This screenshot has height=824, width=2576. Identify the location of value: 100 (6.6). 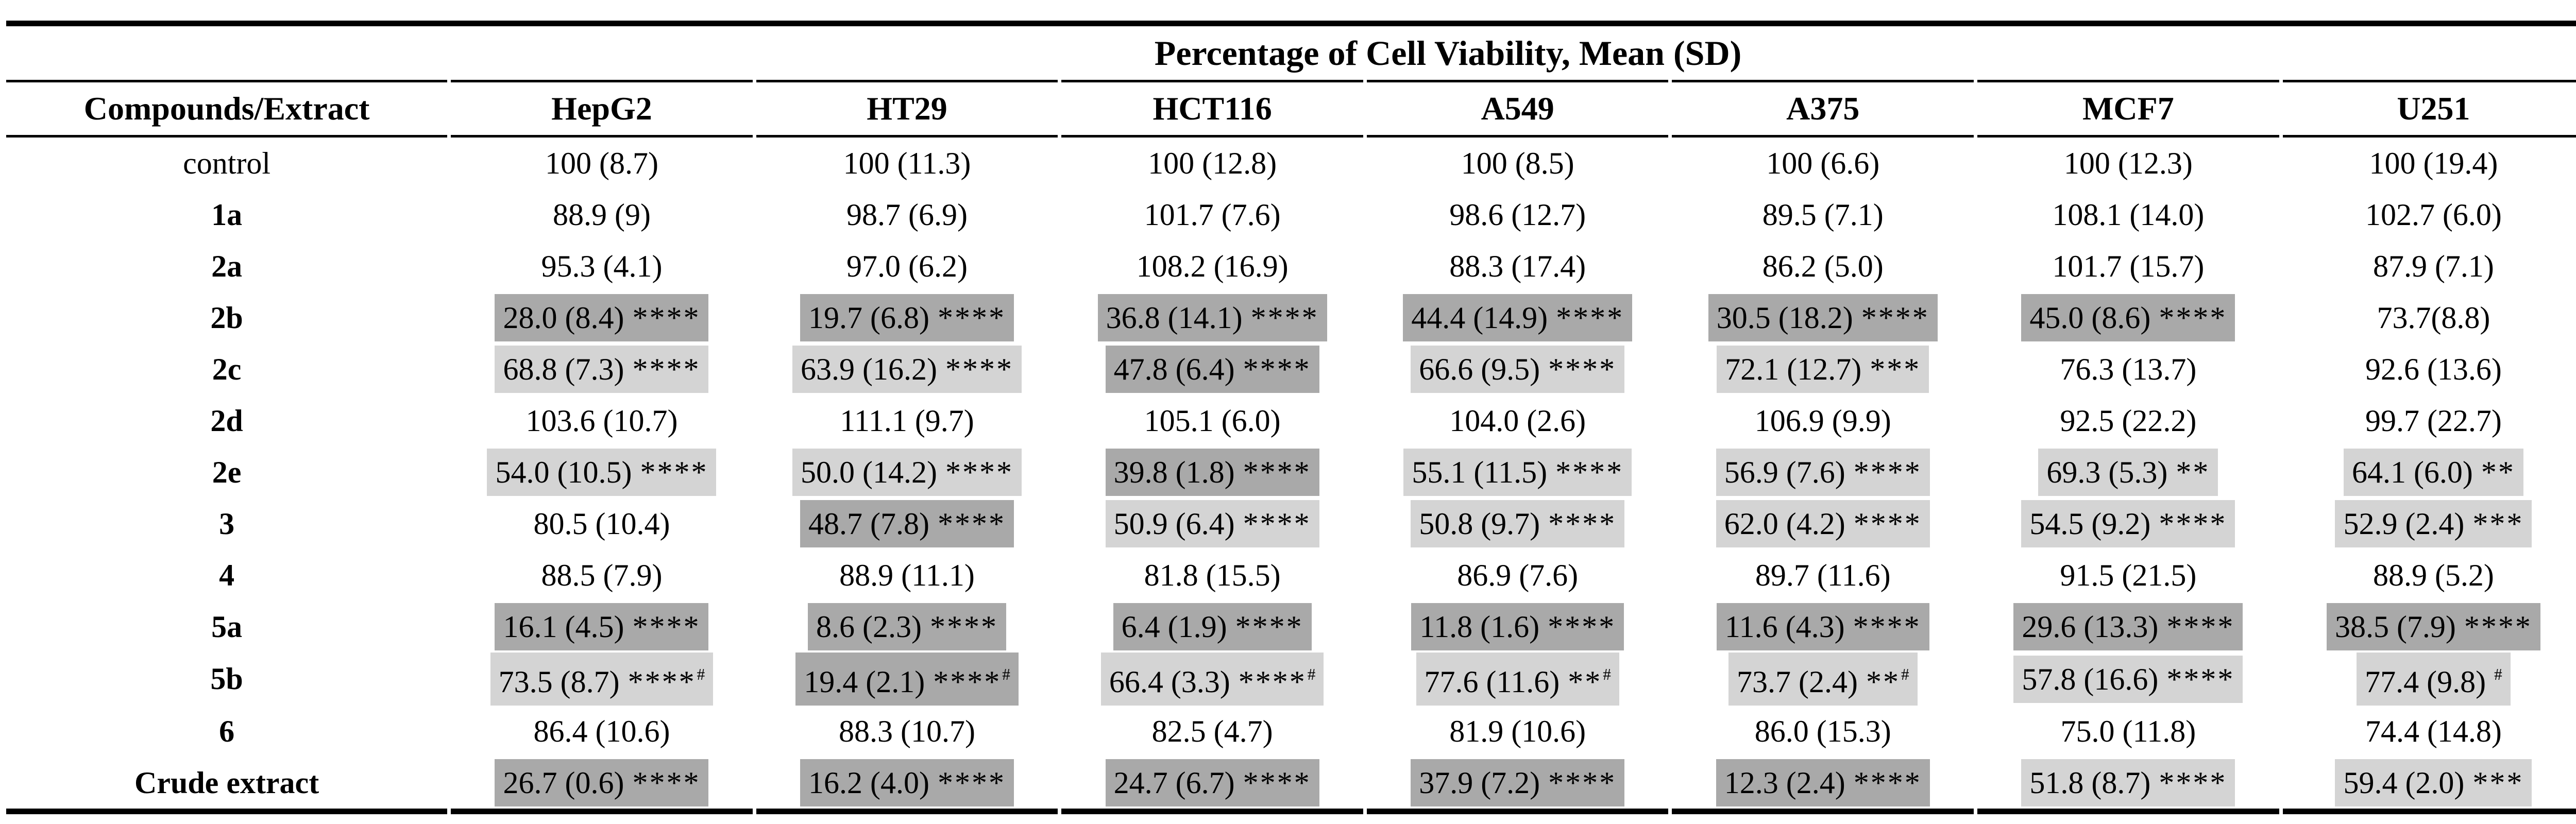
(1823, 163).